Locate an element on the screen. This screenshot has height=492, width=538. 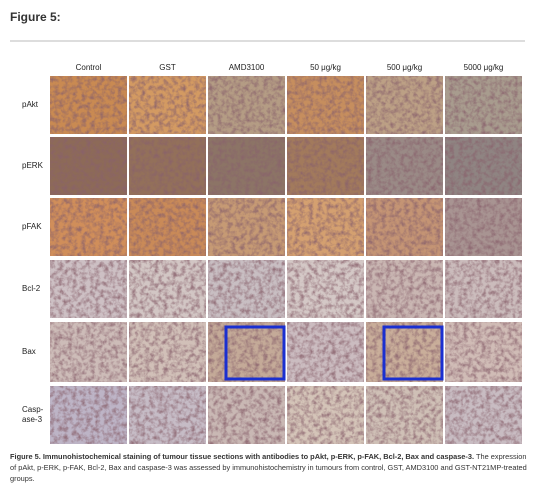
column-label: GST is located at coordinates (167, 67).